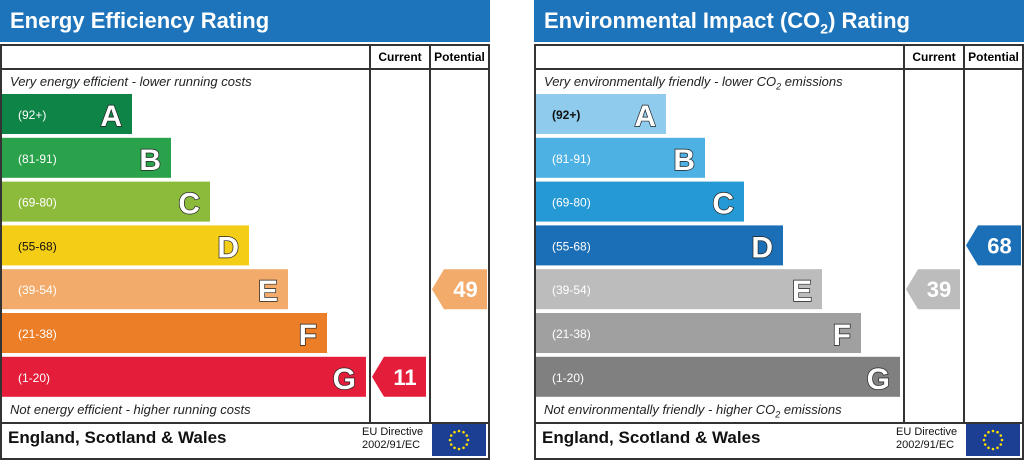 The height and width of the screenshot is (461, 1024). Describe the element at coordinates (660, 409) in the screenshot. I see `bottom-caption-main: Not environmentally friendly - higher CO` at that location.